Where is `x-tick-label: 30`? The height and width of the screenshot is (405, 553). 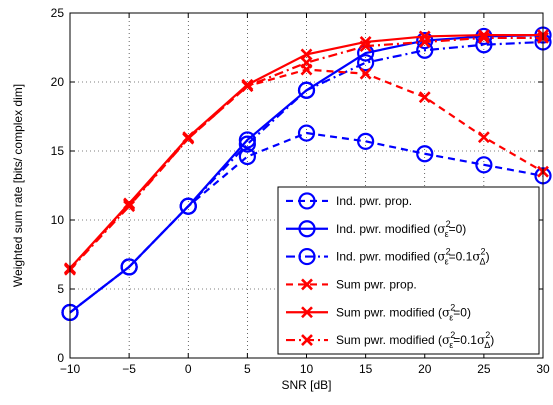 x-tick-label: 30 is located at coordinates (543, 369).